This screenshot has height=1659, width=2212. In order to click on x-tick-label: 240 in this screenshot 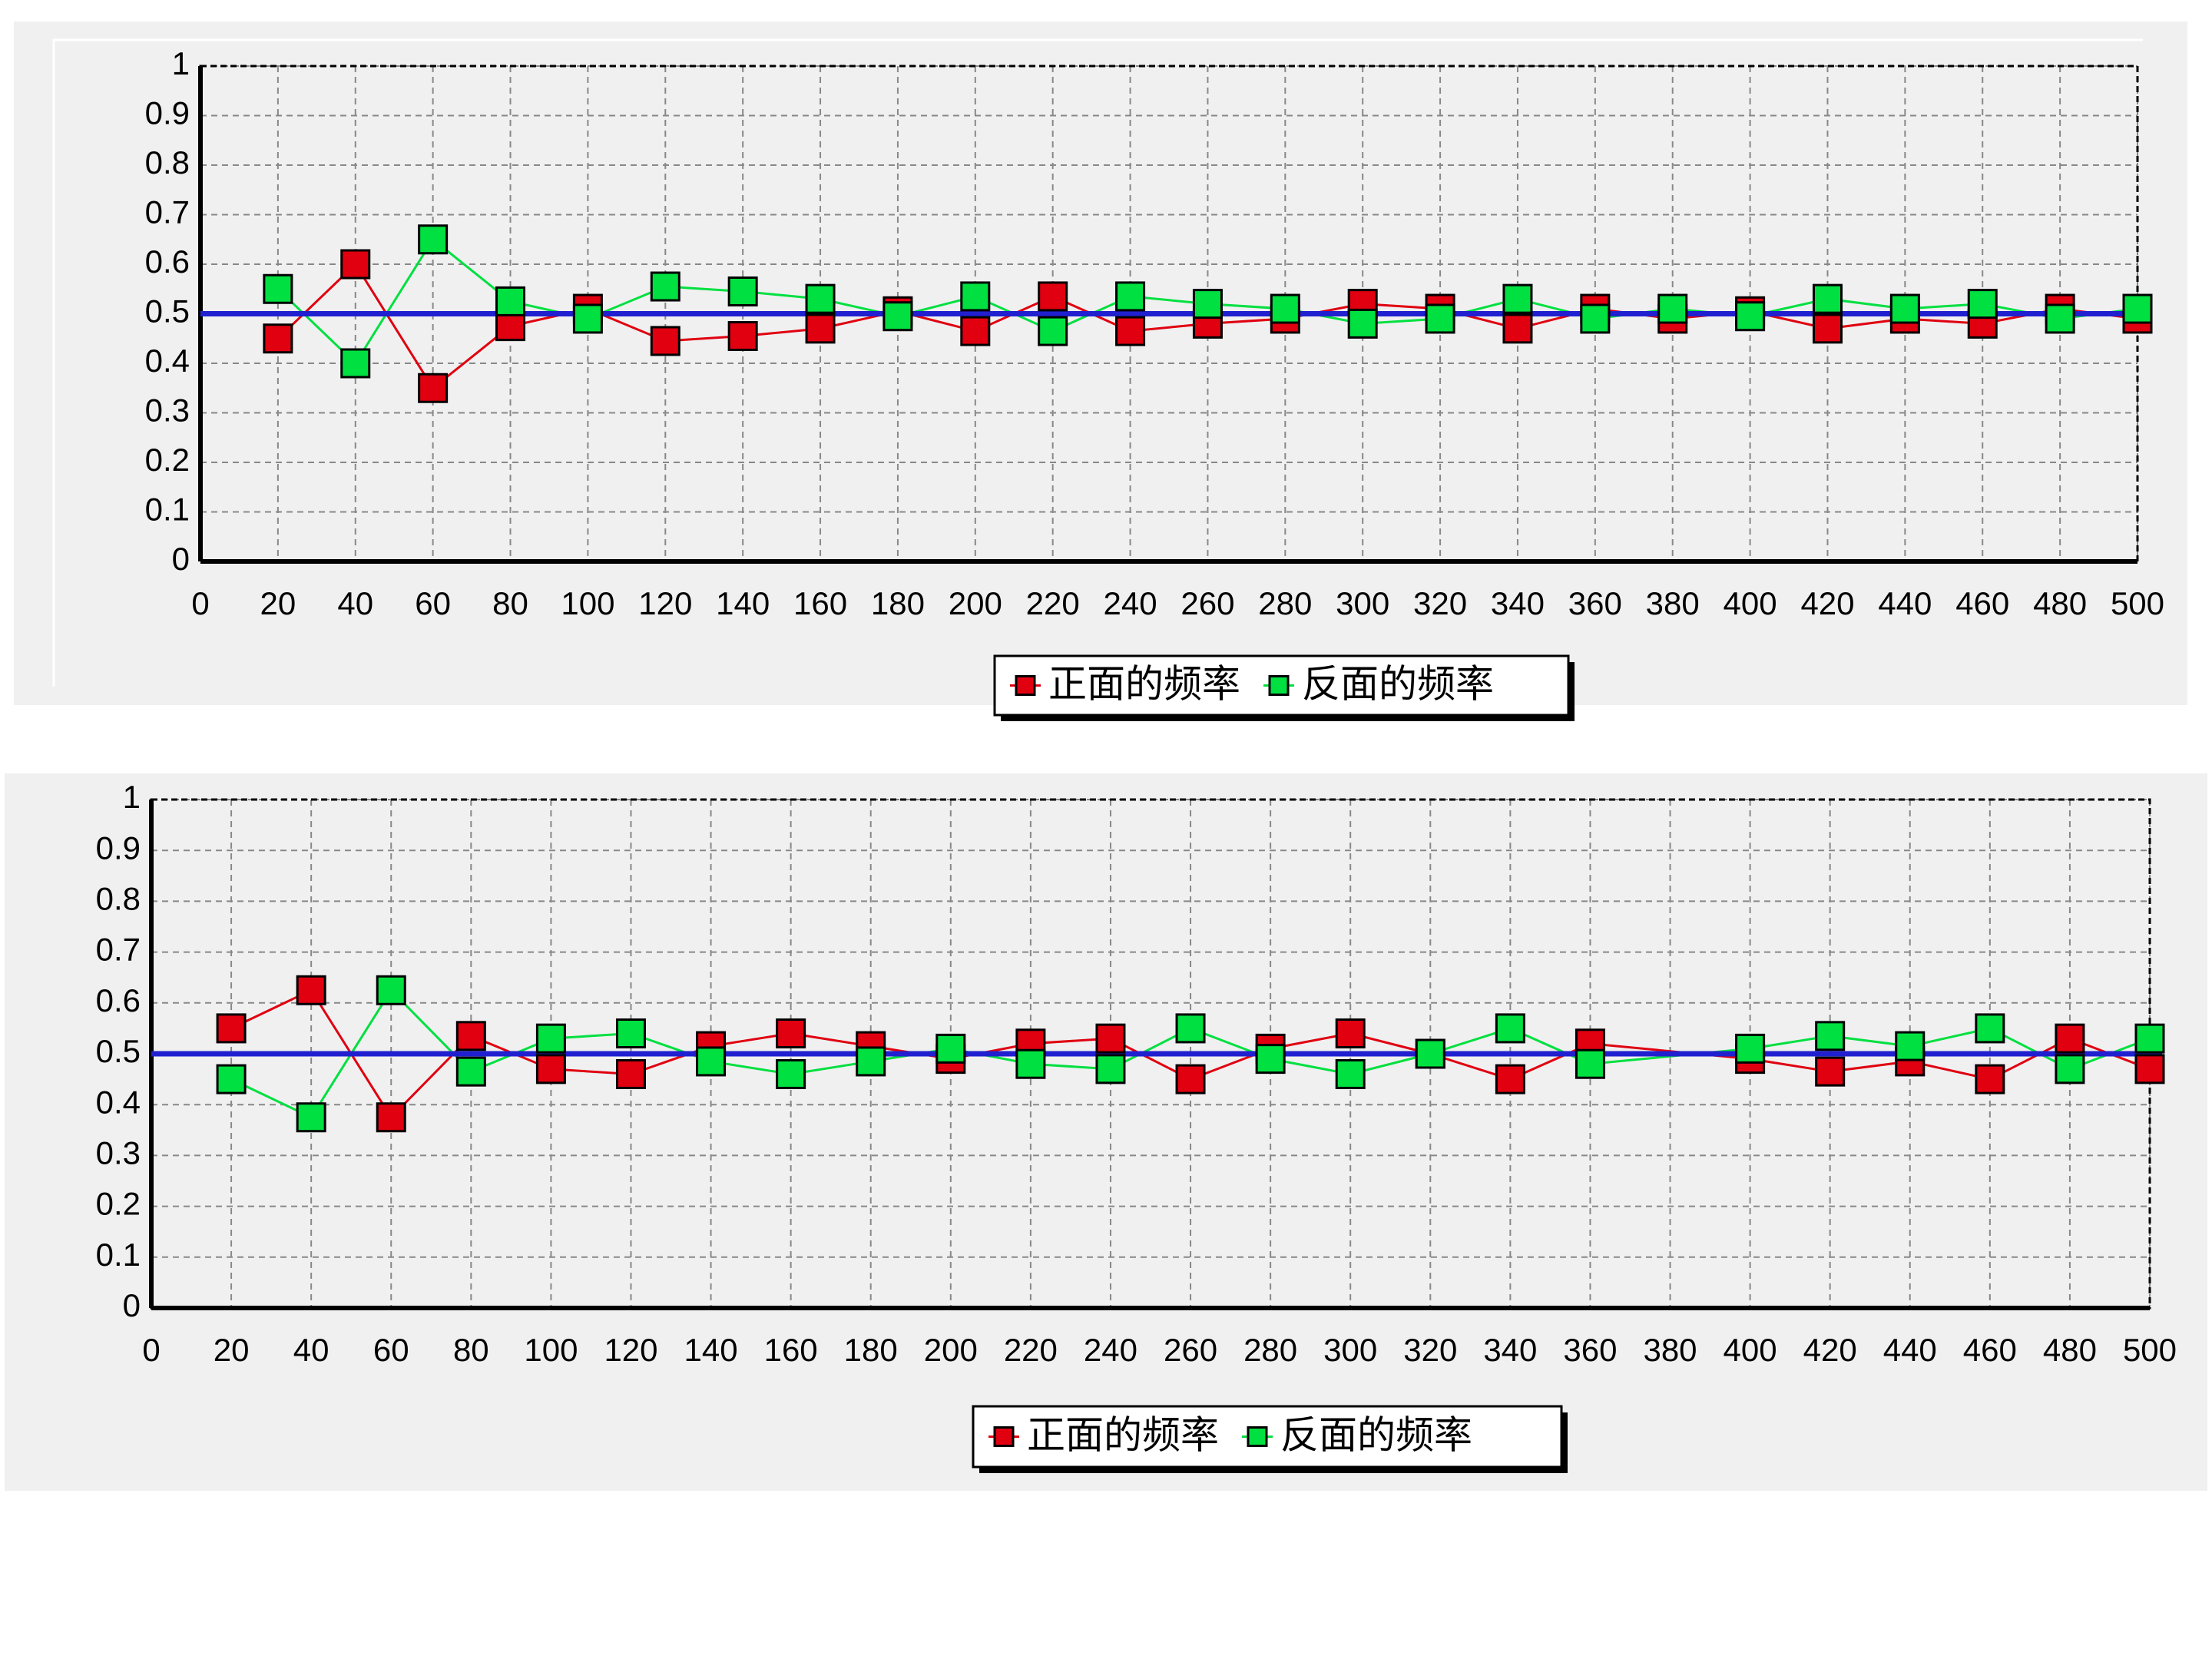, I will do `click(1110, 1350)`.